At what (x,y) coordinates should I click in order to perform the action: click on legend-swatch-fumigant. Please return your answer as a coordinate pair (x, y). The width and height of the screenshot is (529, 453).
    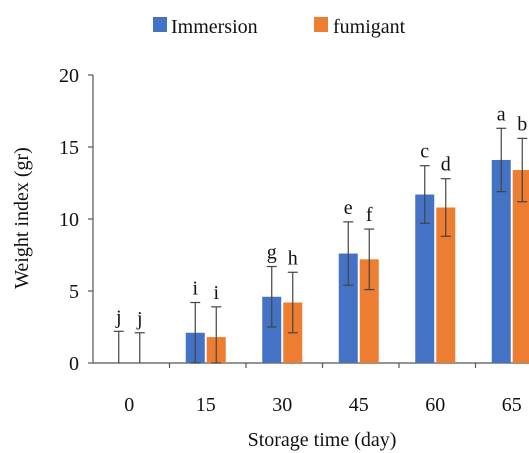
    Looking at the image, I should click on (321, 24).